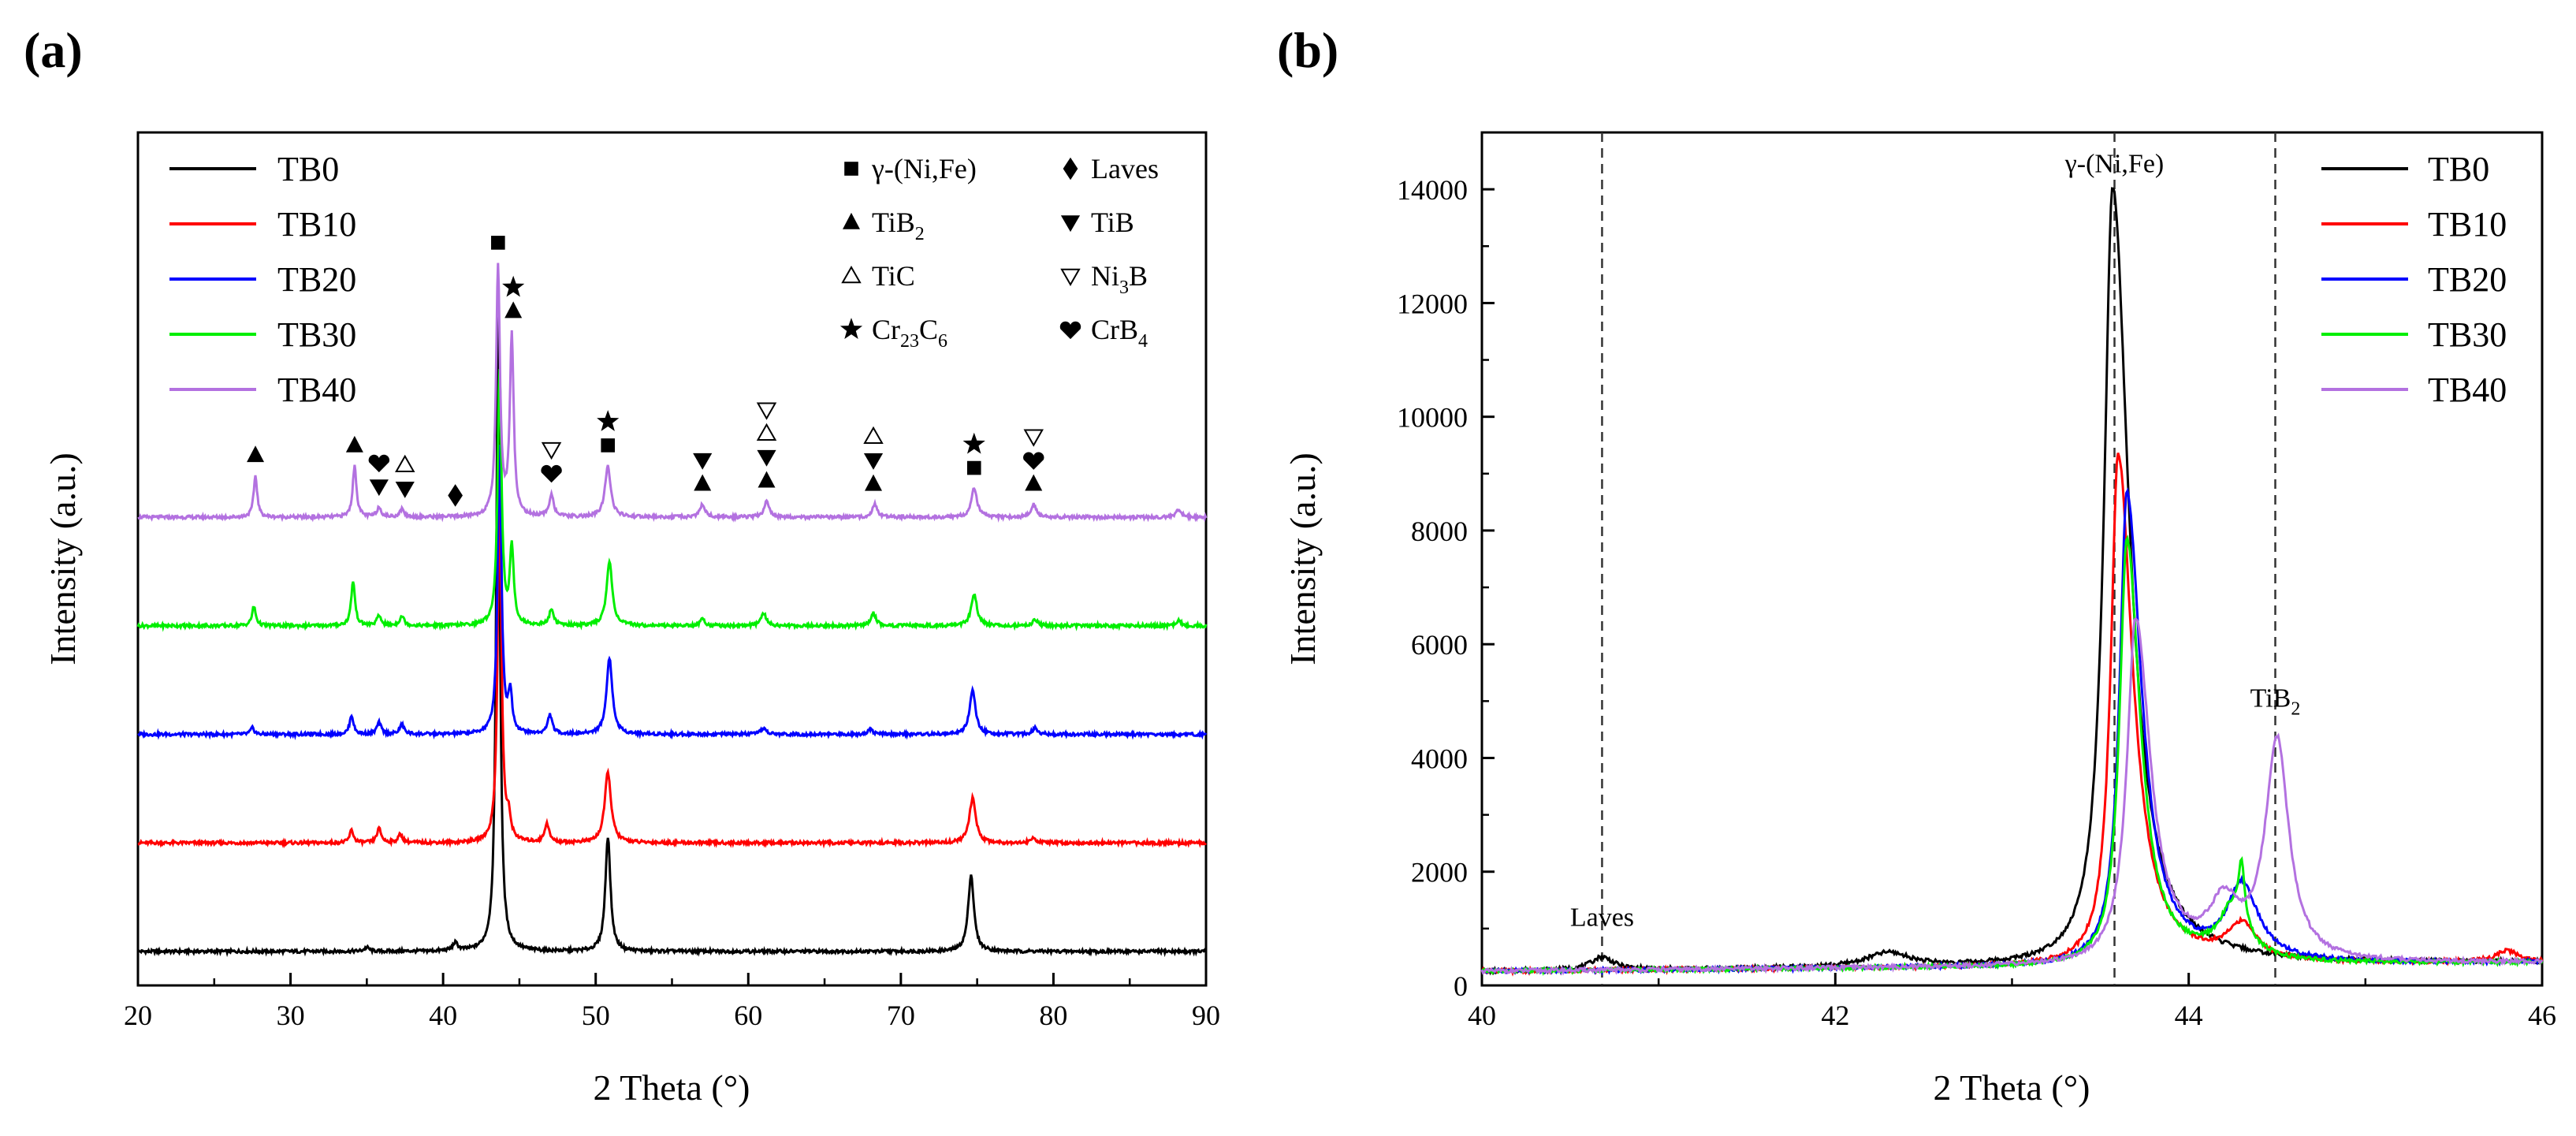 The height and width of the screenshot is (1136, 2576). I want to click on phase-legend-text: Laves, so click(1125, 168).